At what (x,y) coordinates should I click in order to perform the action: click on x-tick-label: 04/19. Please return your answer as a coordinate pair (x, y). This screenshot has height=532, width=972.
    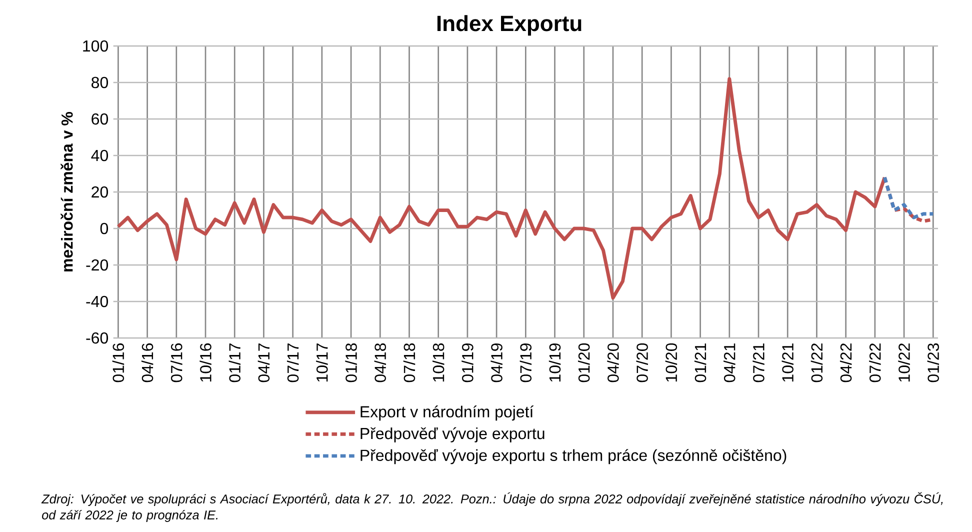
    Looking at the image, I should click on (496, 362).